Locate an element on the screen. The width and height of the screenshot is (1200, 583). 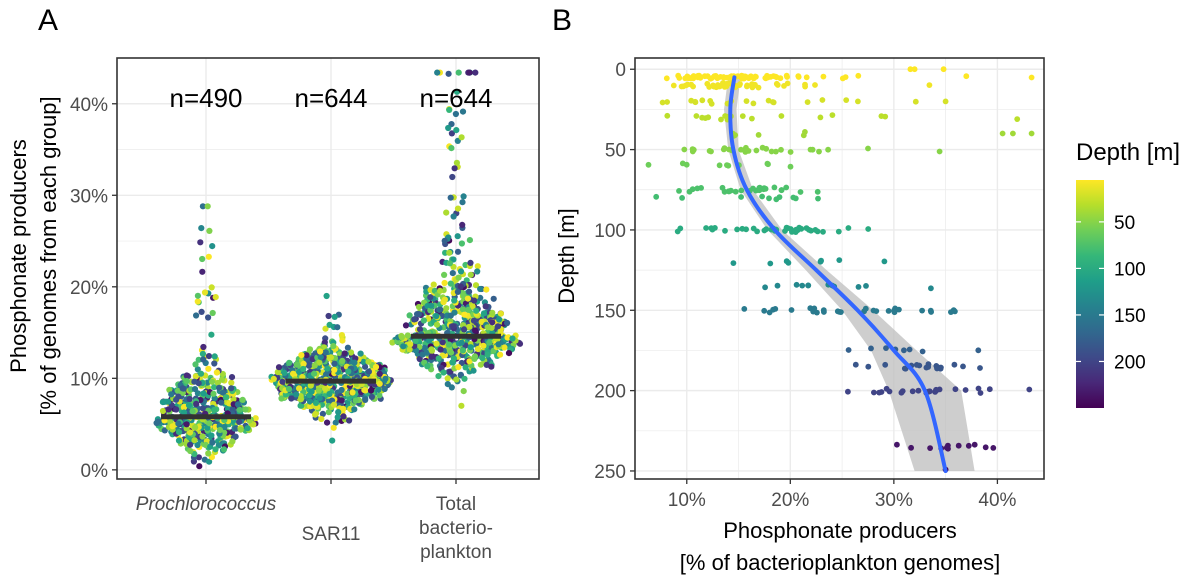
panel-a-y-ticks: 0% 10% 20% 30% 40% is located at coordinates (93, 288).